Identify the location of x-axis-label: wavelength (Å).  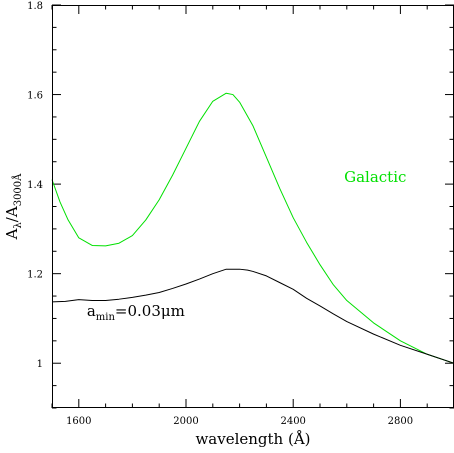
(252, 439).